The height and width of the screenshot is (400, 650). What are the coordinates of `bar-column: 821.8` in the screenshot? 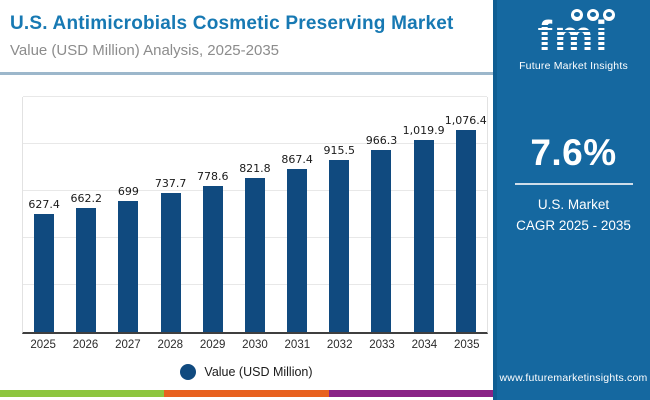 It's located at (255, 247).